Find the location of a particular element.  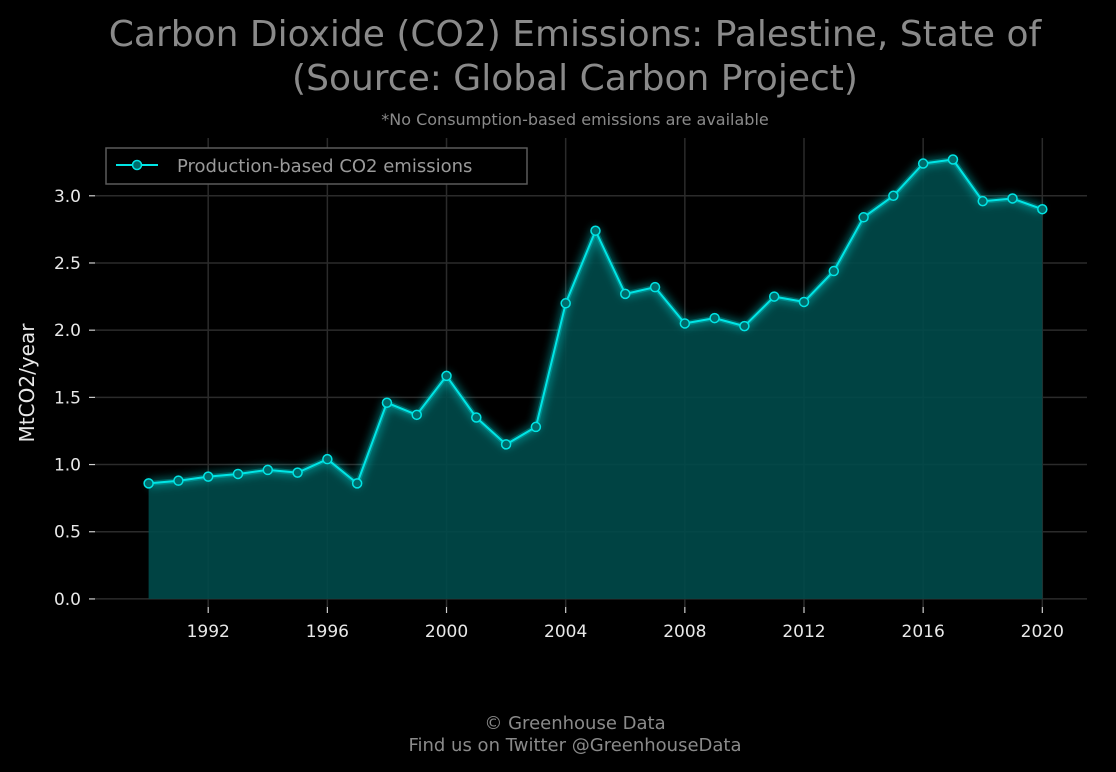

x-tick-label: 2012 is located at coordinates (803, 632).